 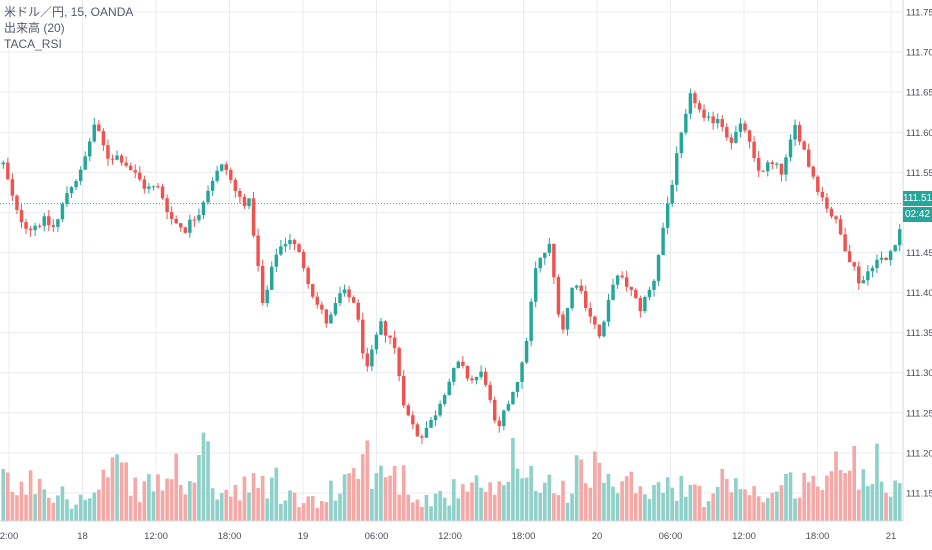 I want to click on x-tick-label: 12:00, so click(x=744, y=536).